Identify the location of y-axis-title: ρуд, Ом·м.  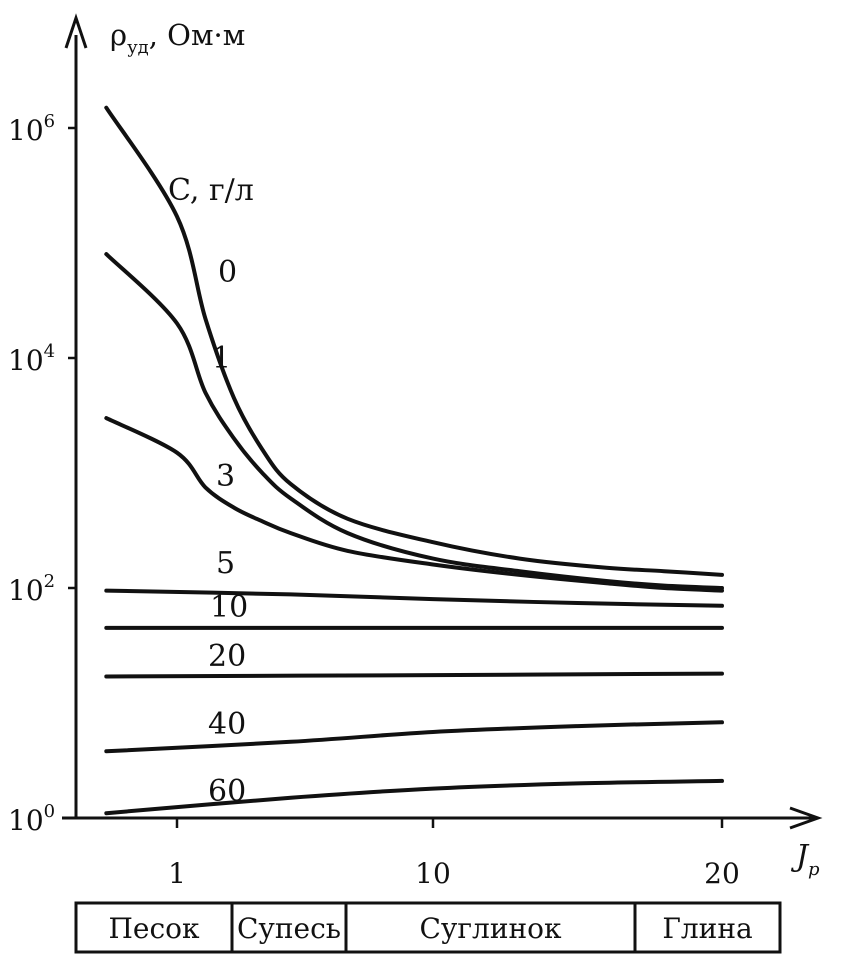
(177, 38).